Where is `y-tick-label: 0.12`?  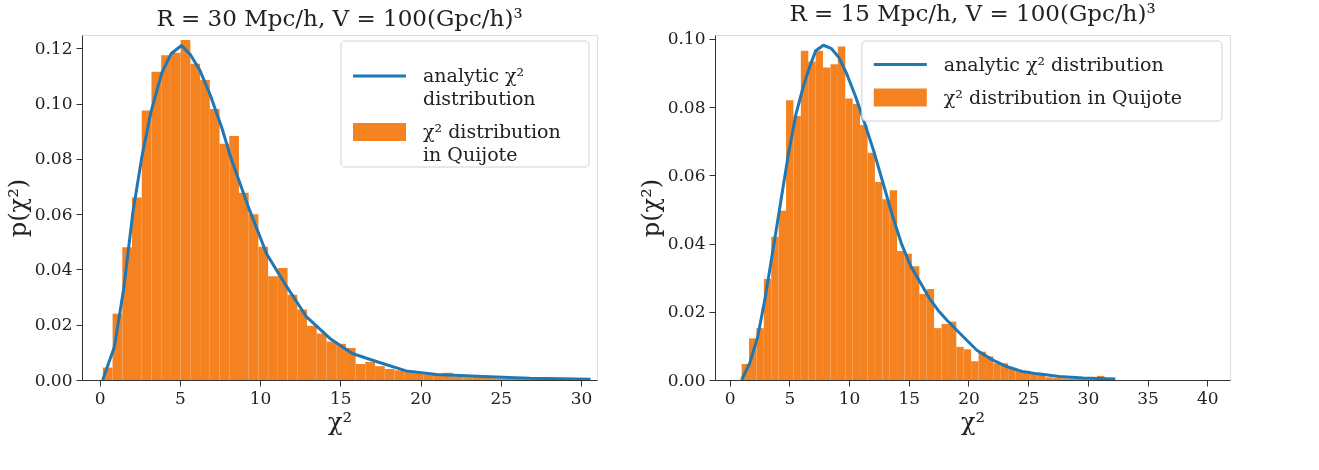
y-tick-label: 0.12 is located at coordinates (53, 47).